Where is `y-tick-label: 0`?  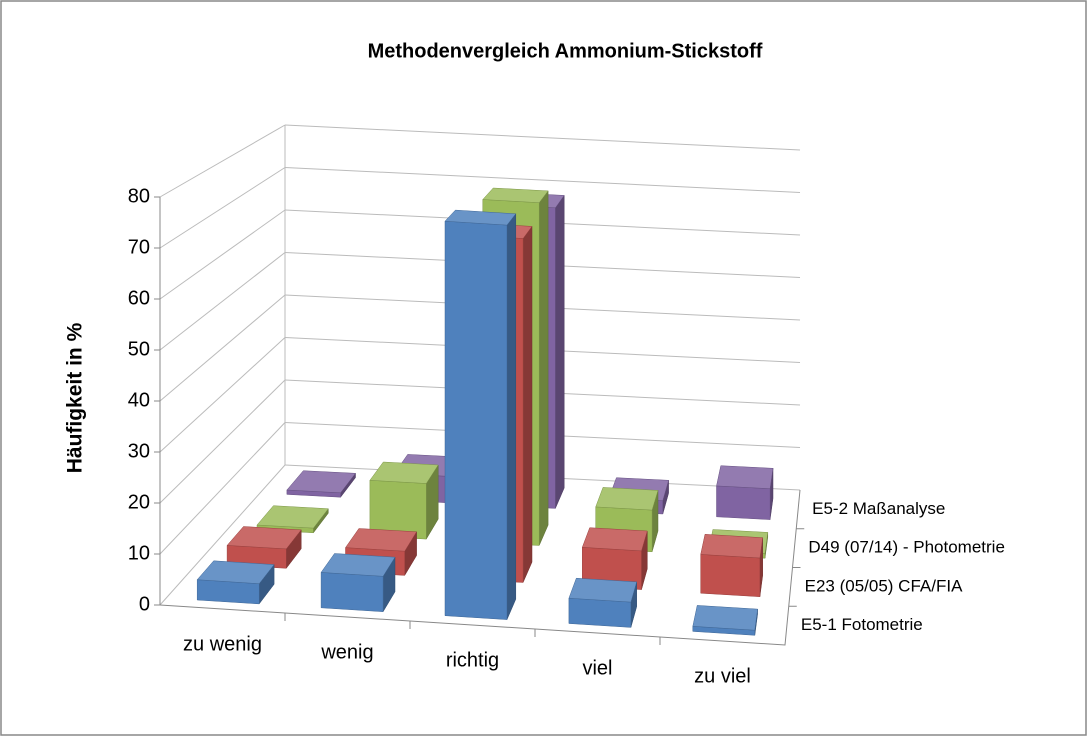 y-tick-label: 0 is located at coordinates (144, 604).